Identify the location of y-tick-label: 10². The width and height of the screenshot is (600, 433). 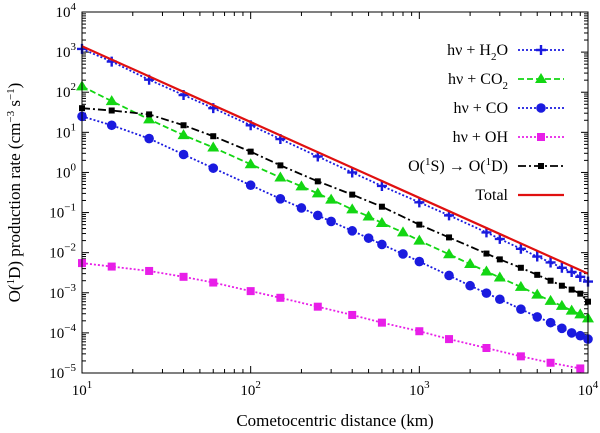
(66, 91).